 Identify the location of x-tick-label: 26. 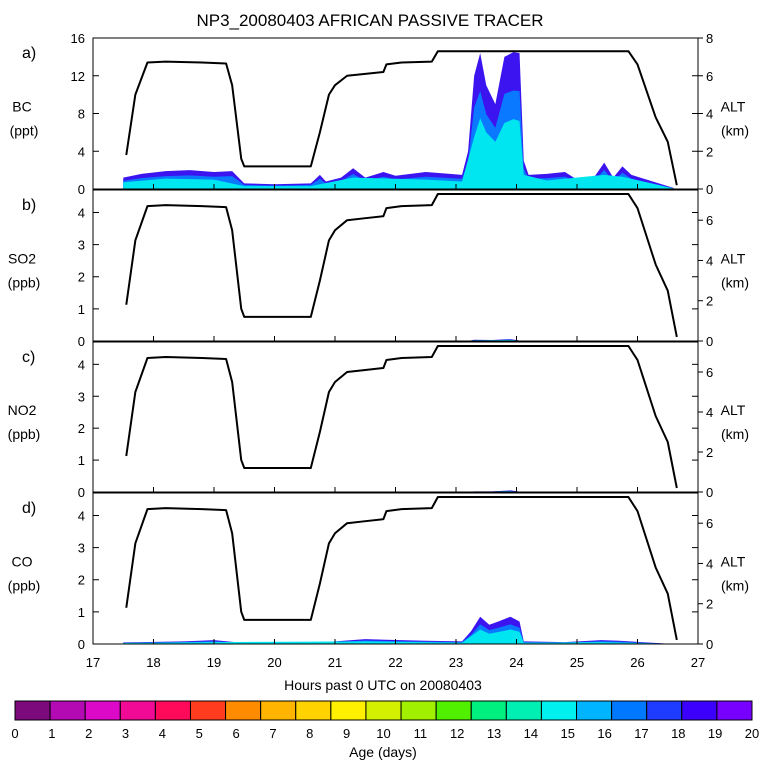
(637, 662).